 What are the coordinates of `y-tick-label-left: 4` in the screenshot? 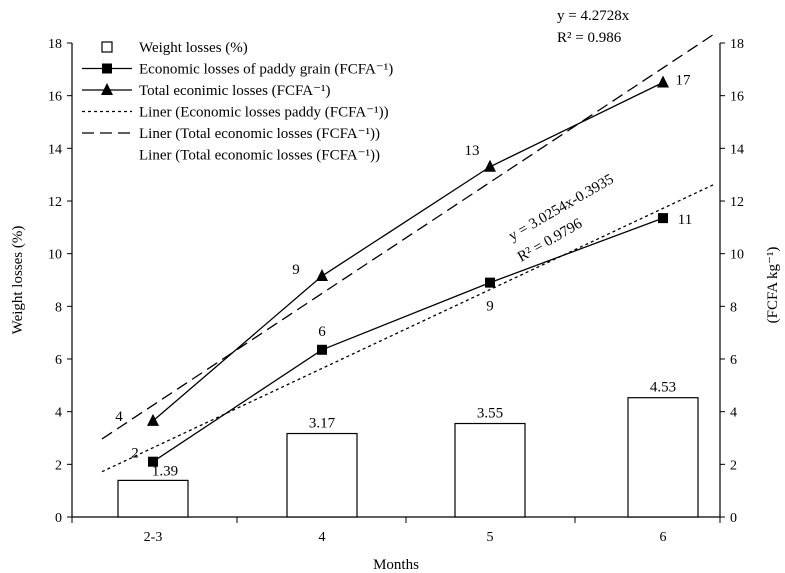 It's located at (58, 413).